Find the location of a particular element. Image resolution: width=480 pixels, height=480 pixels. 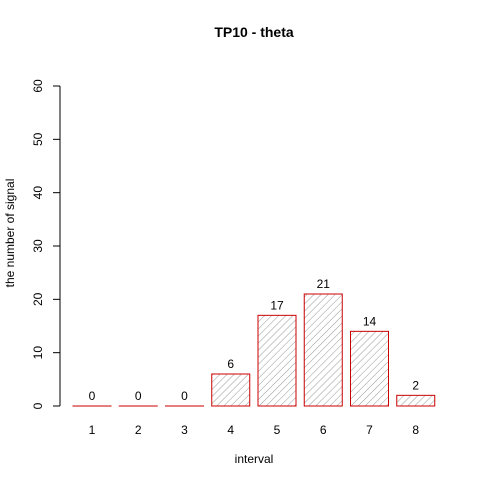

y-tick-label: 60 is located at coordinates (38, 86).